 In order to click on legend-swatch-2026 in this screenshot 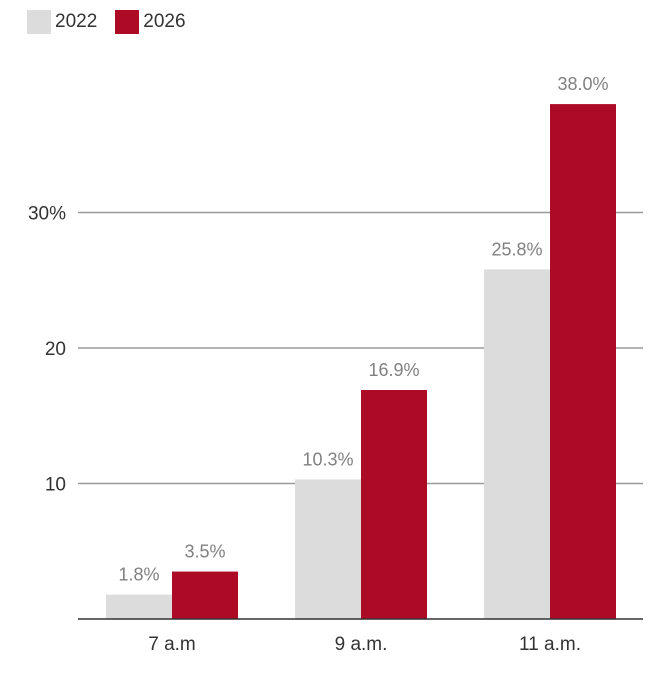, I will do `click(127, 22)`.